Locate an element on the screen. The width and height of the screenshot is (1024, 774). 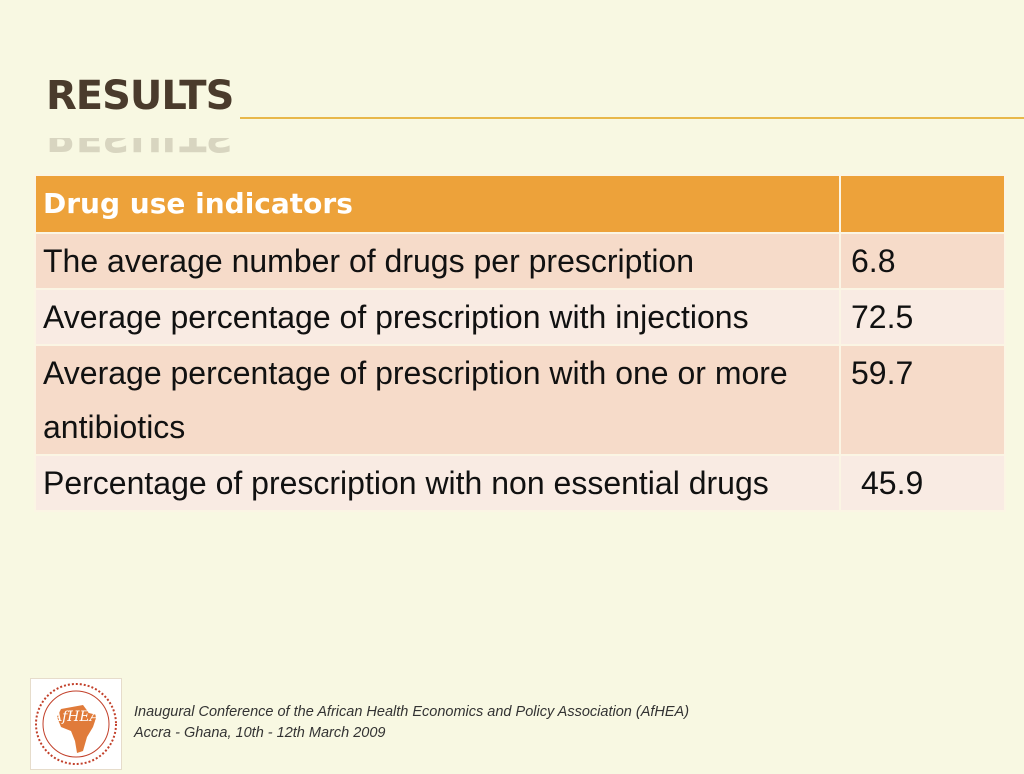
africa-map-icon: AfHEA is located at coordinates (76, 724).